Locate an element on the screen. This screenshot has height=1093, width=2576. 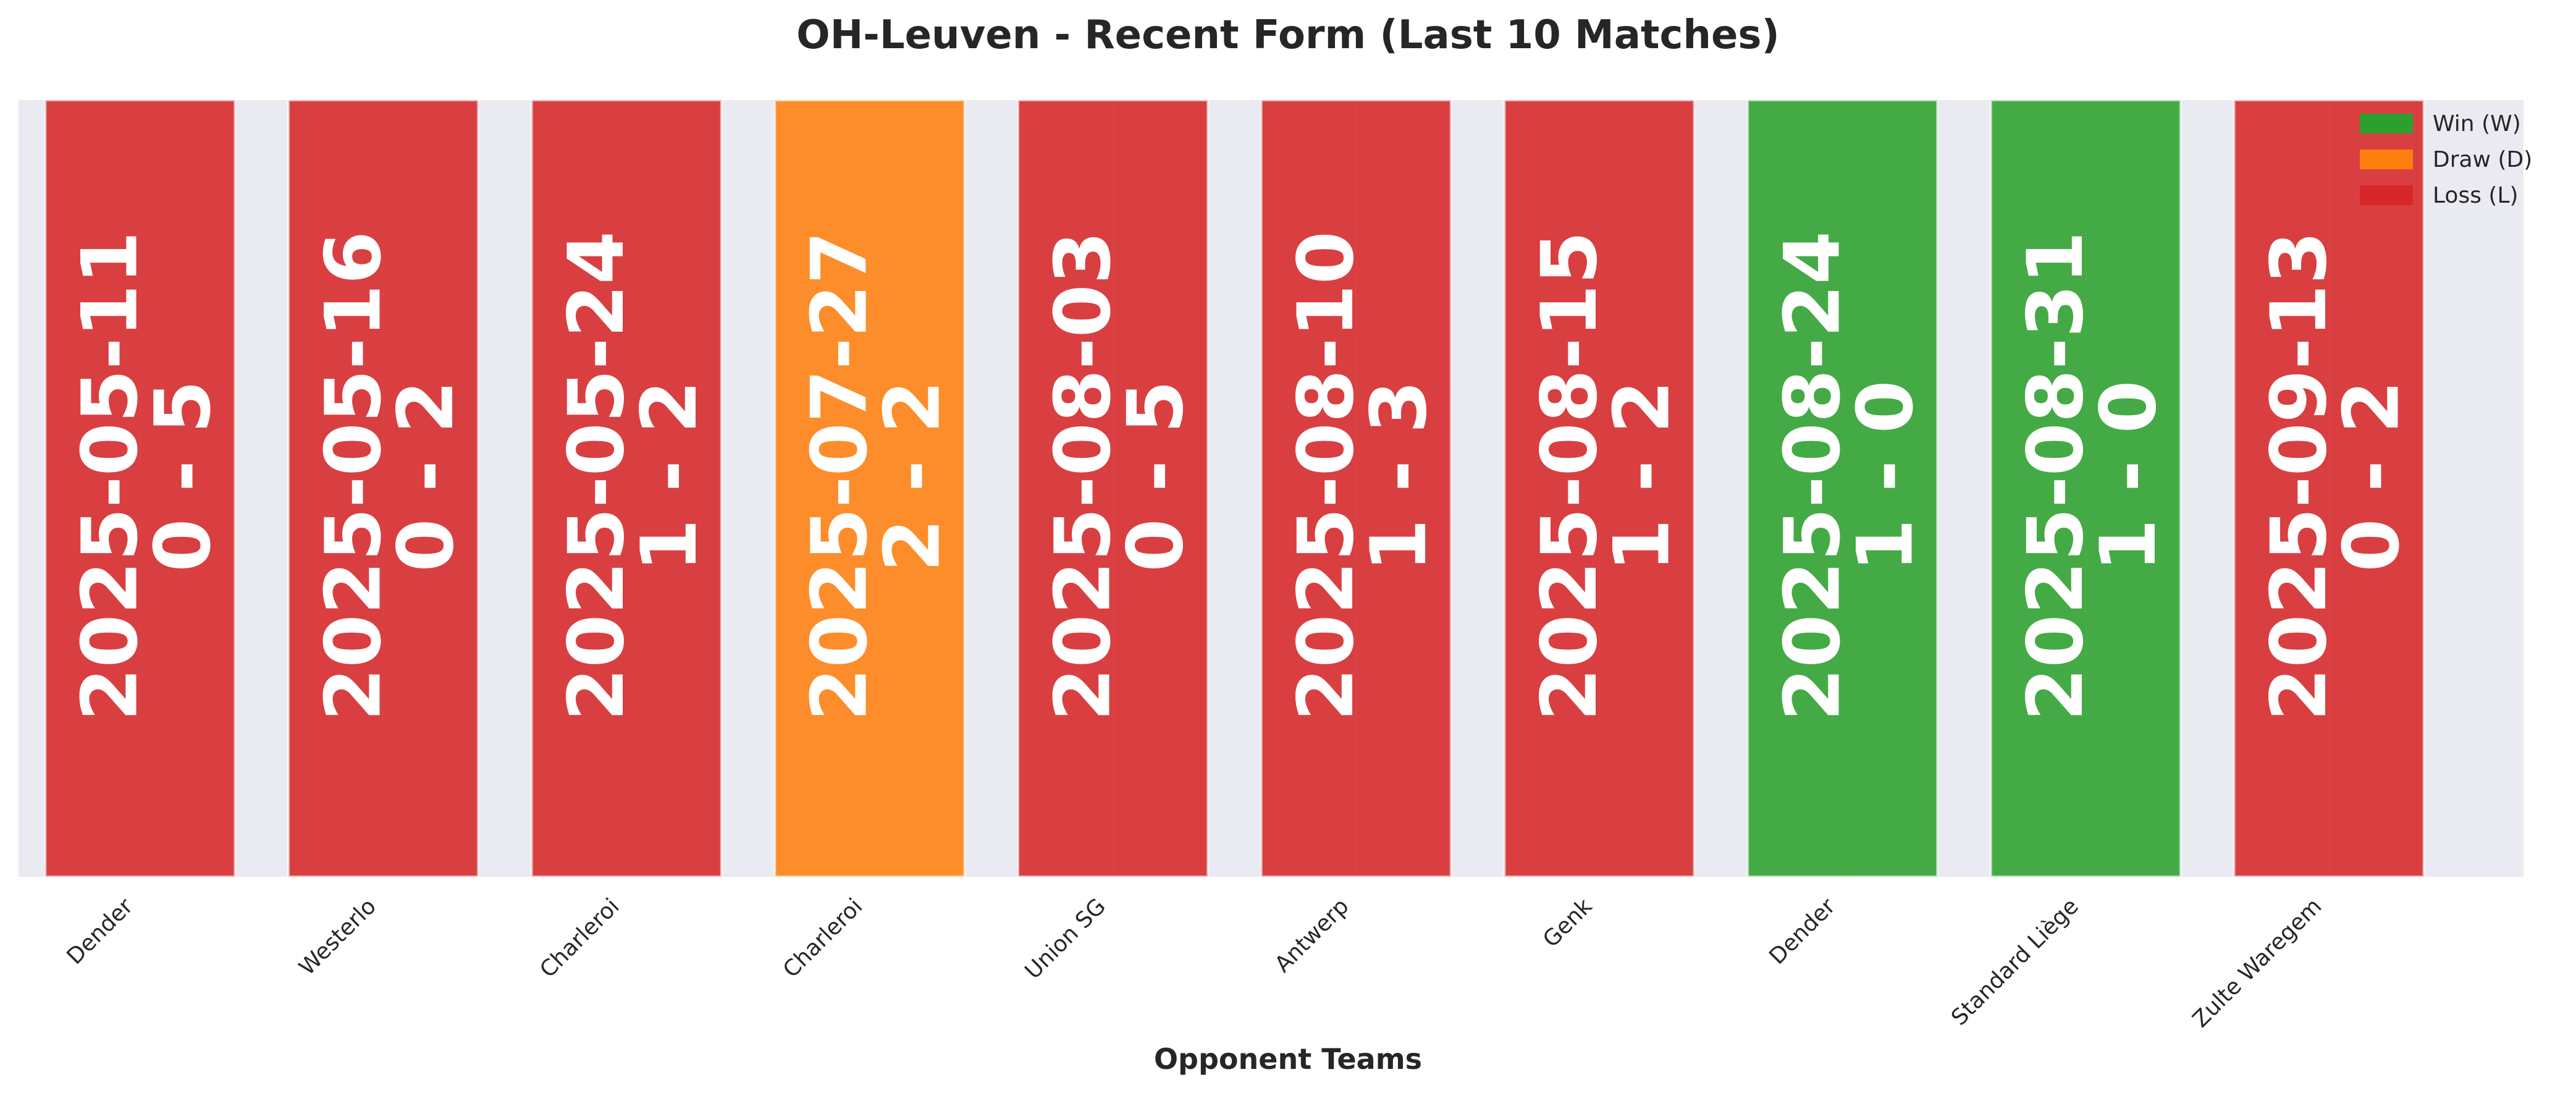
bar-label: 2025-07-272 - 2 is located at coordinates (877, 476).